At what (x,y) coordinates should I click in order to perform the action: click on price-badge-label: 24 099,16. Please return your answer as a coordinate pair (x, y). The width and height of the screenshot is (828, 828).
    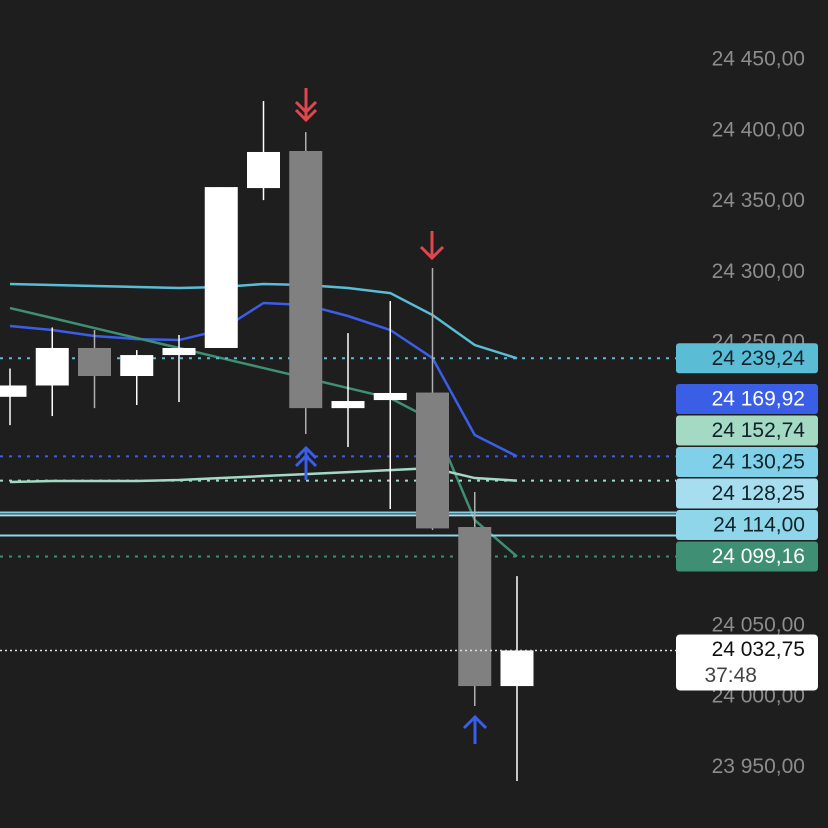
    Looking at the image, I should click on (758, 556).